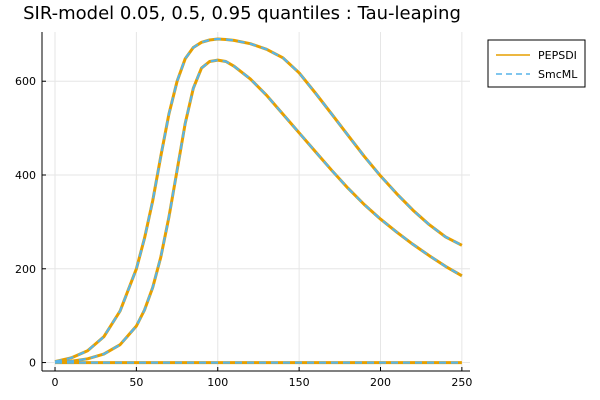  I want to click on y-tick-label: 400, so click(25, 175).